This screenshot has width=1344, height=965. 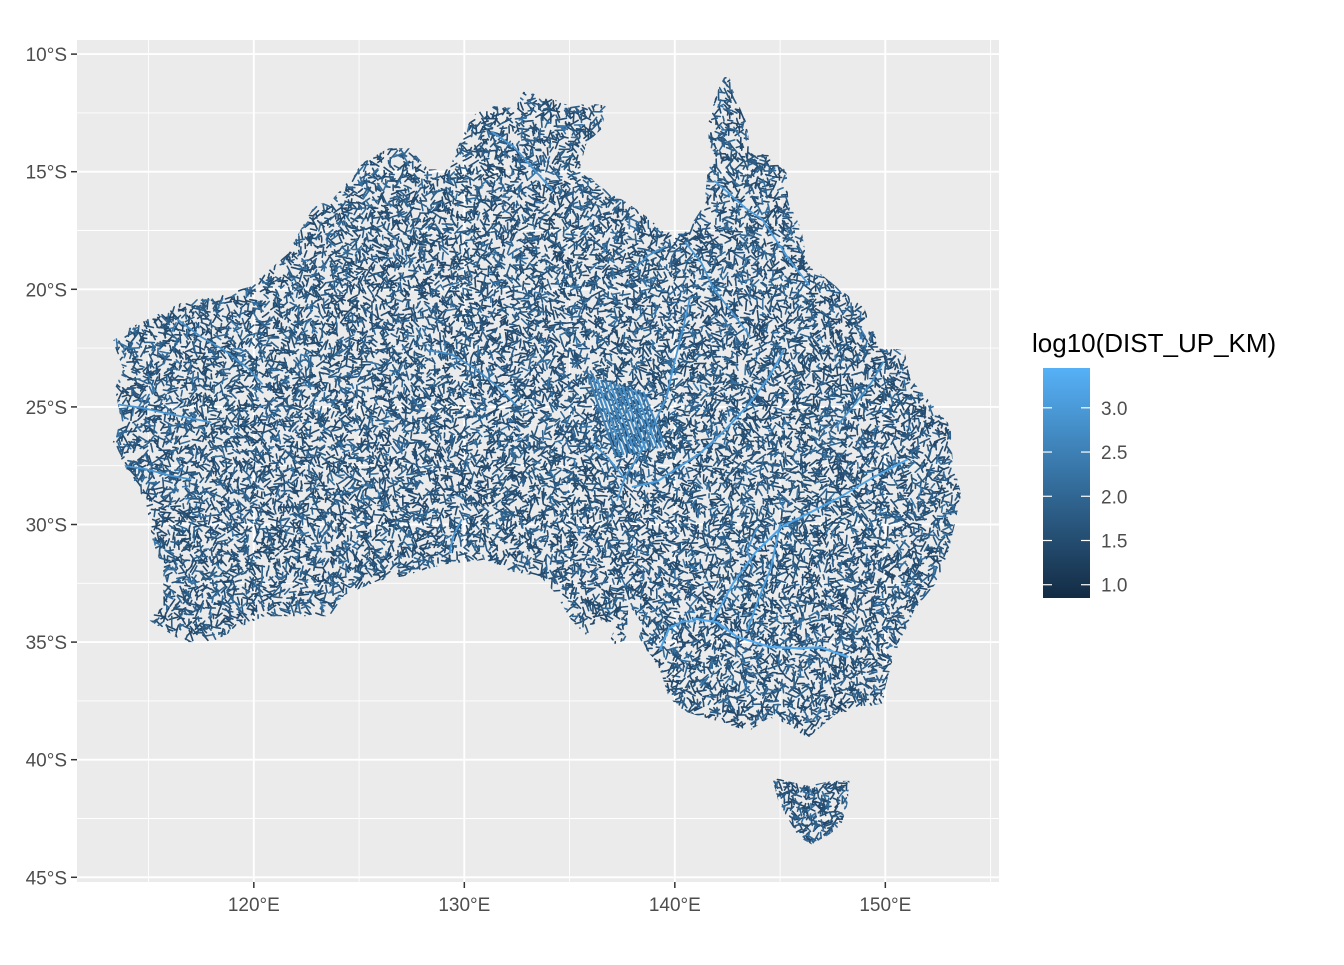 What do you see at coordinates (1114, 453) in the screenshot?
I see `legend-tick-label: 2.5` at bounding box center [1114, 453].